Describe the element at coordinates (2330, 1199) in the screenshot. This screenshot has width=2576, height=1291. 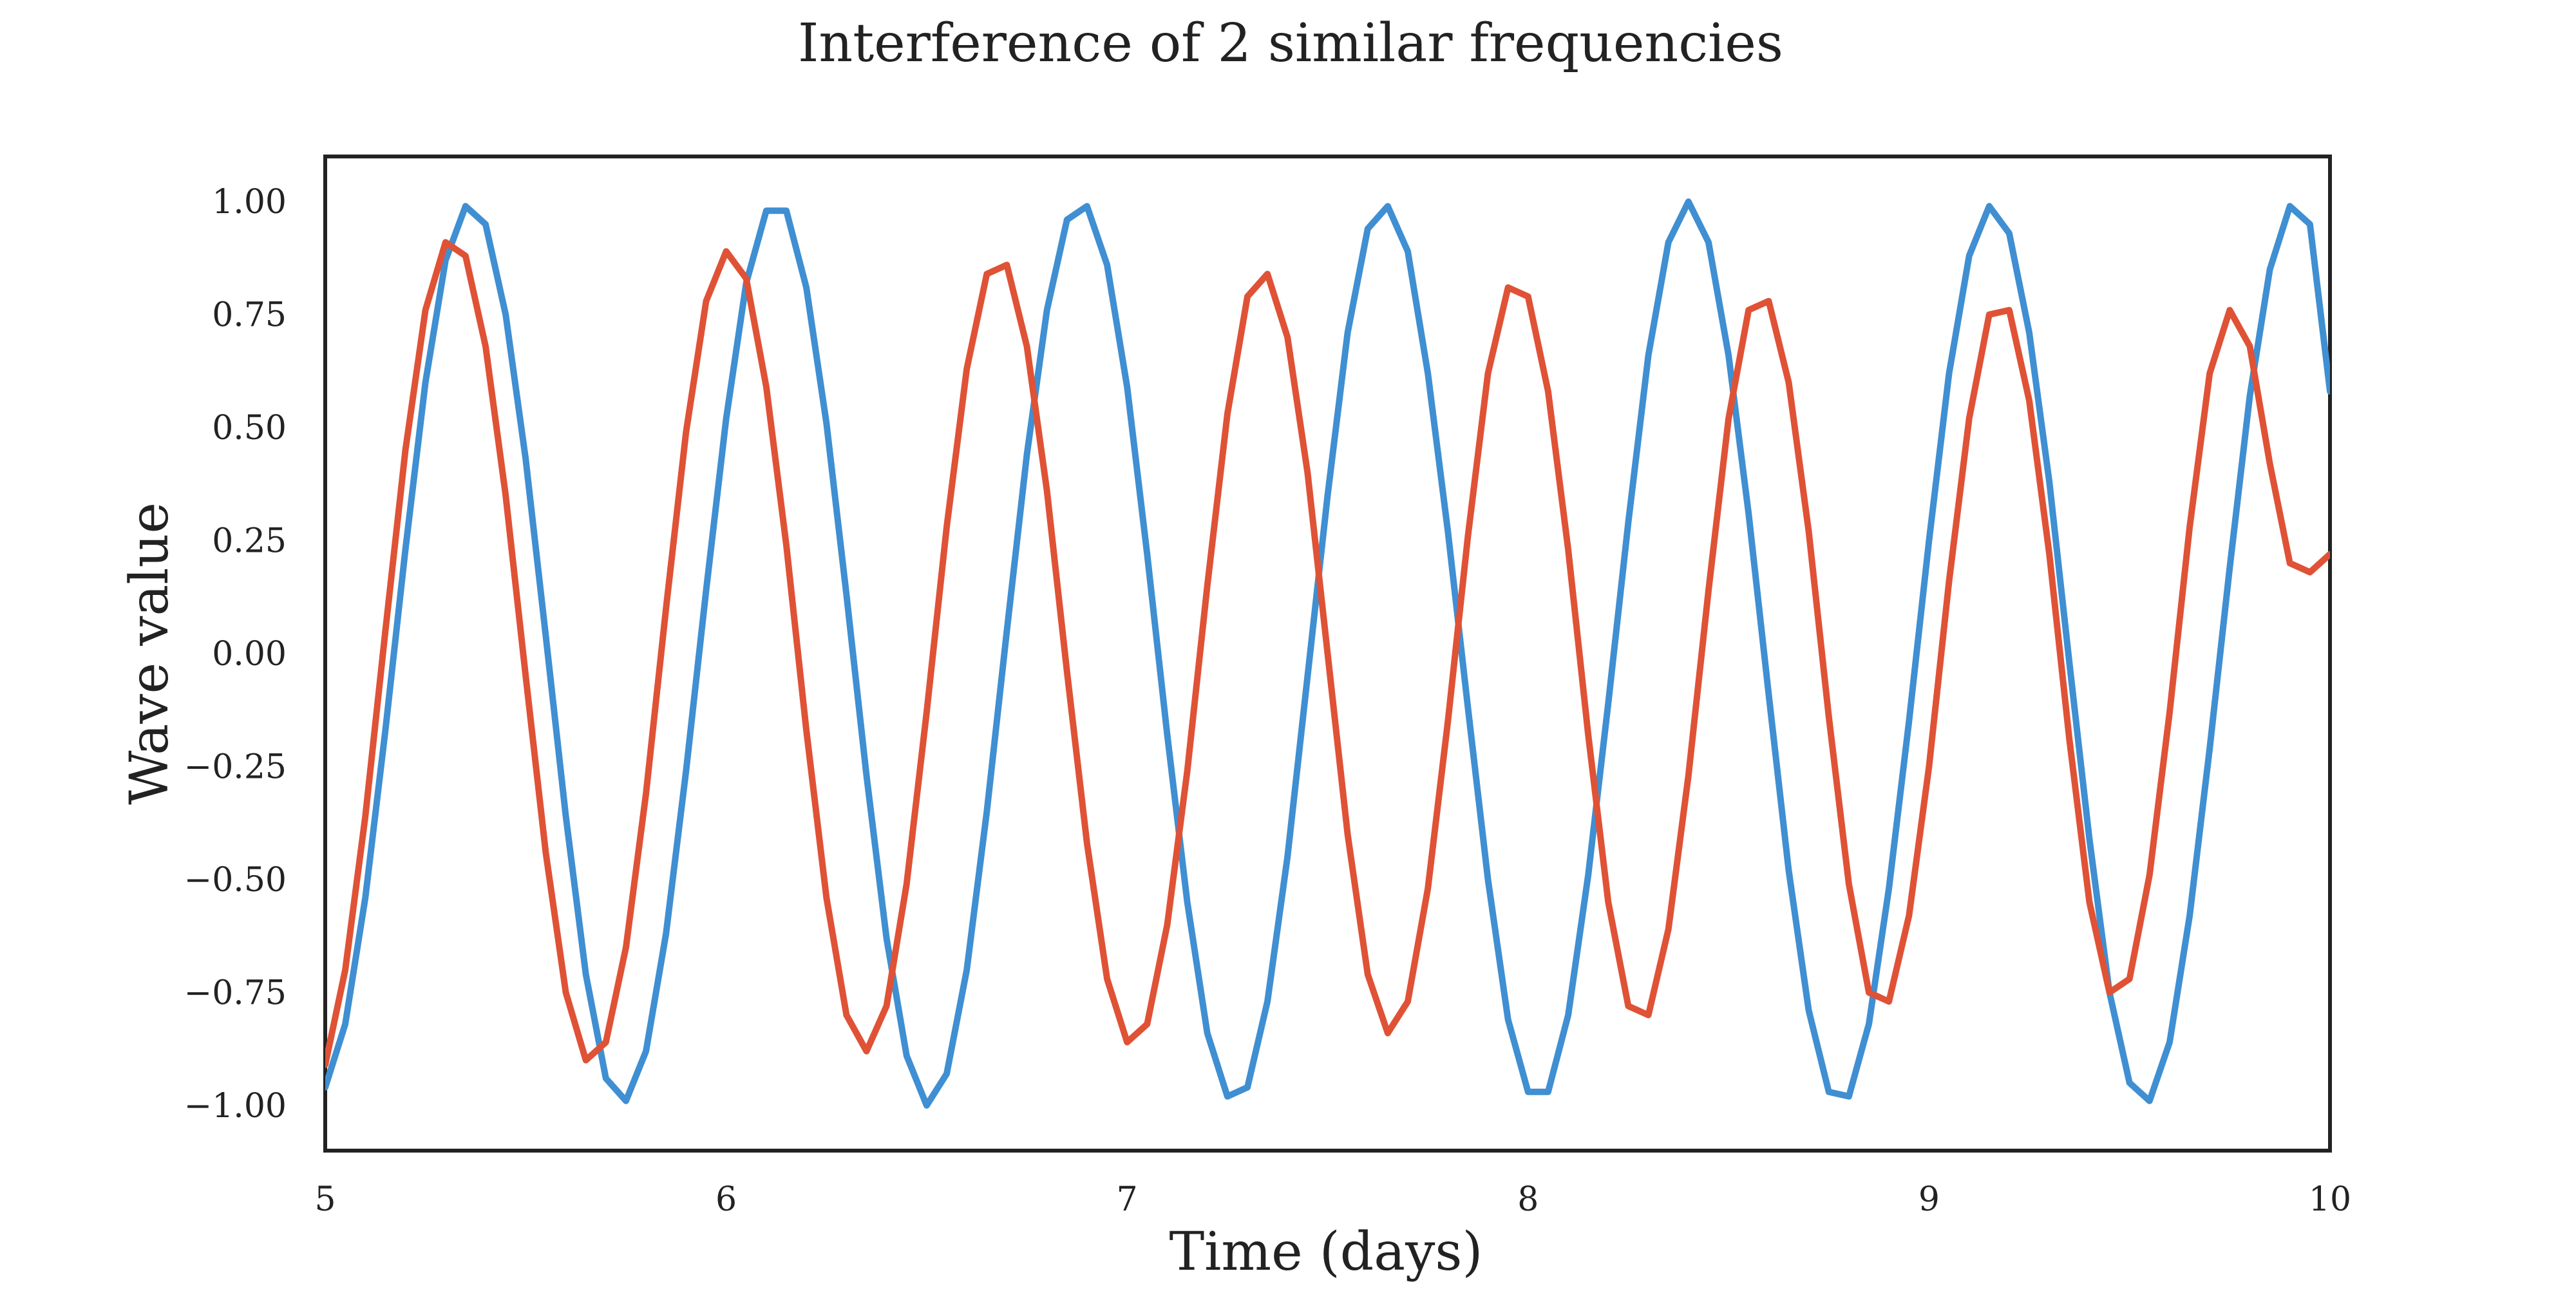
I see `x-tick-label: 10` at that location.